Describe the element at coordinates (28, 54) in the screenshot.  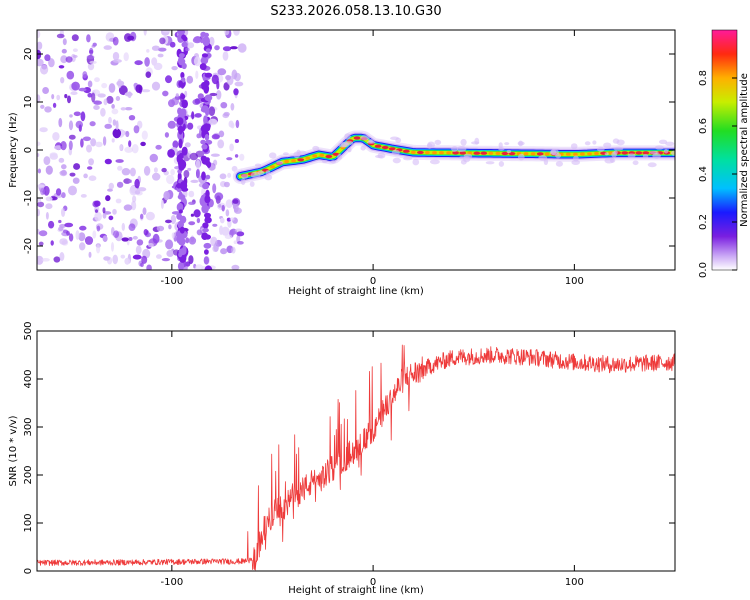
I see `spec-ytick-label: 20` at that location.